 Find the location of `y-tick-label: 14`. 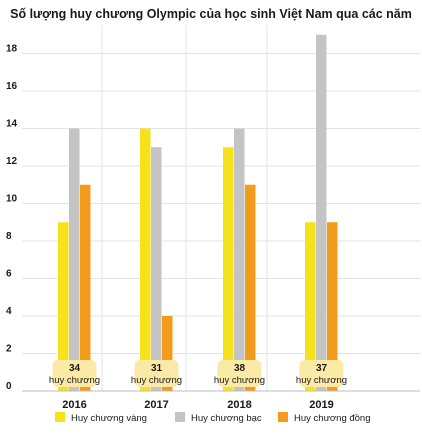

y-tick-label: 14 is located at coordinates (12, 124).